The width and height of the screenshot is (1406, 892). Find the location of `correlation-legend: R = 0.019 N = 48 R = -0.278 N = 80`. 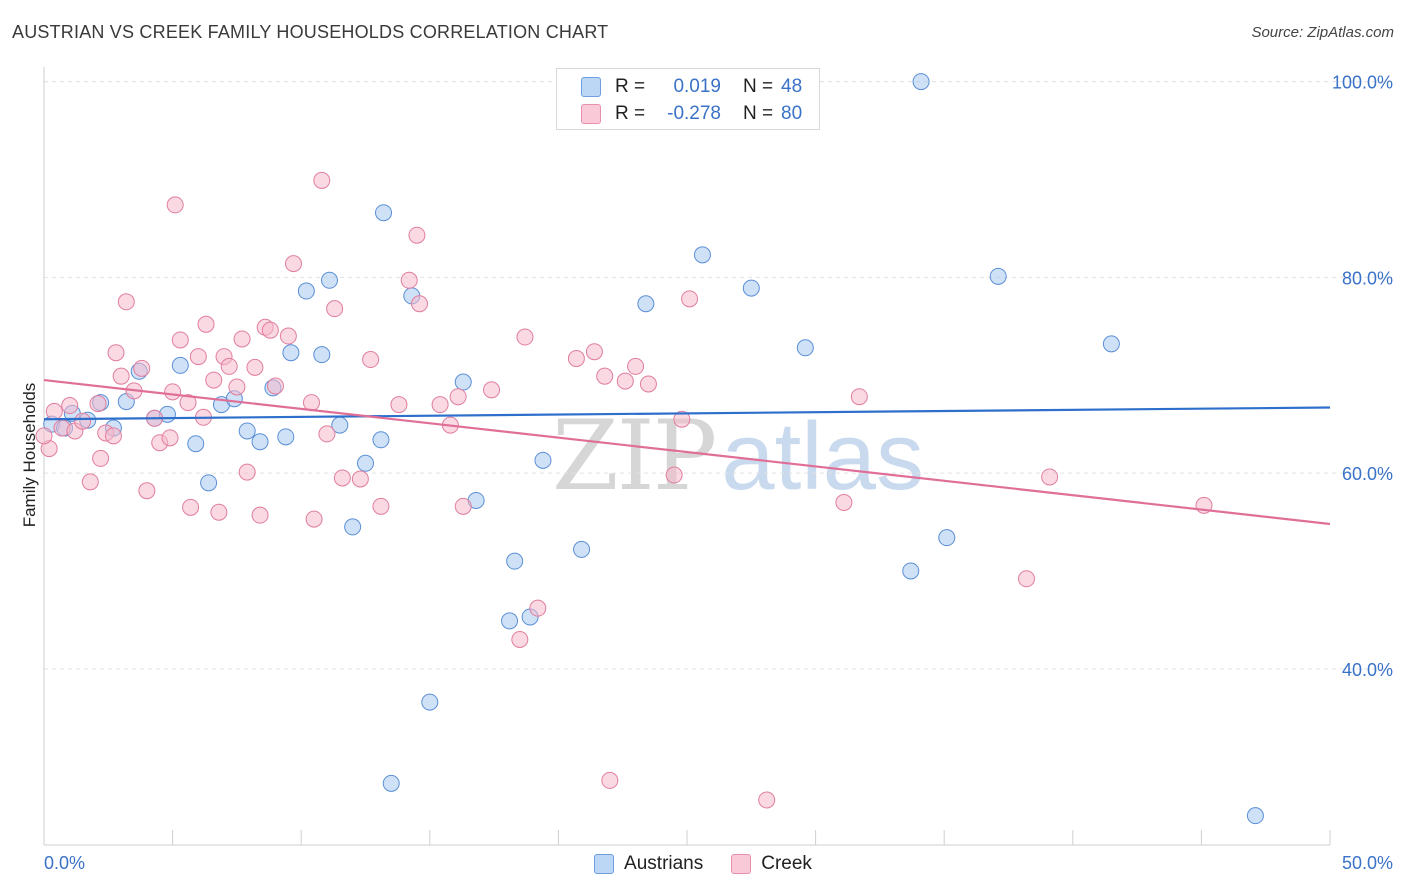

correlation-legend: R = 0.019 N = 48 R = -0.278 N = 80 is located at coordinates (688, 99).